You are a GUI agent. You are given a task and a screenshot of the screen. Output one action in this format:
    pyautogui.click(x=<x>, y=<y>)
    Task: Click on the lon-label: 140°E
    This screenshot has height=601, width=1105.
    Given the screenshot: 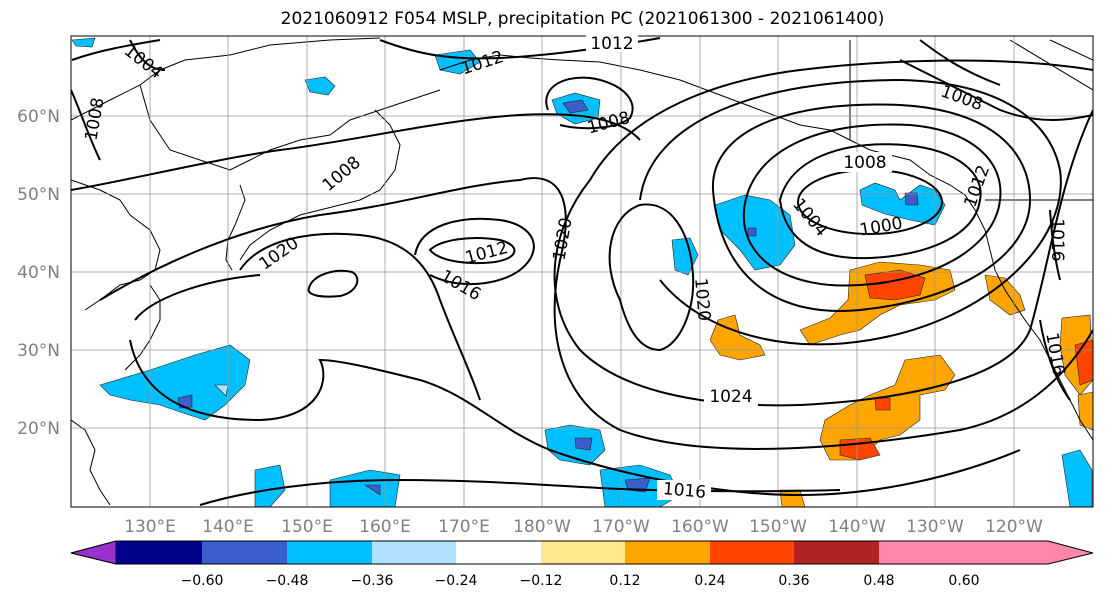 What is the action you would take?
    pyautogui.click(x=228, y=527)
    